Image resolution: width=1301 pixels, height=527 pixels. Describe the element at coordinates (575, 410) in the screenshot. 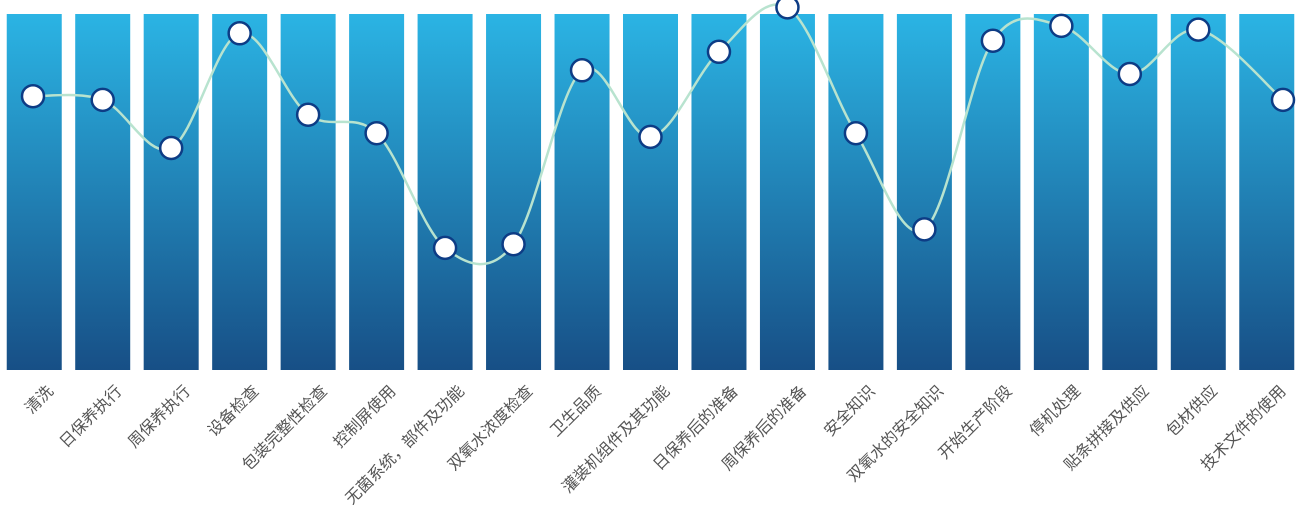

I see `x-tick-label: 卫生品质` at that location.